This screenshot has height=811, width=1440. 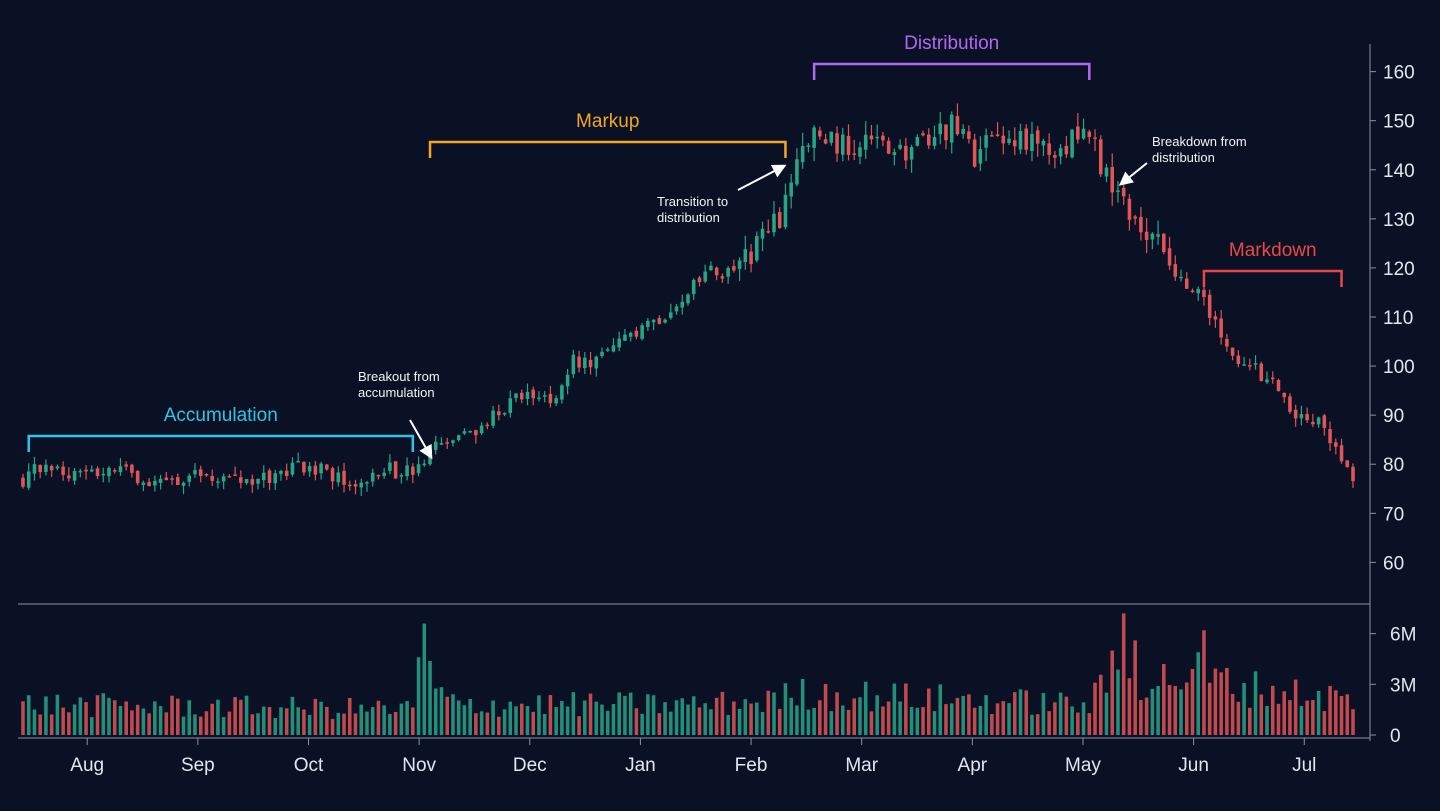 What do you see at coordinates (688, 674) in the screenshot?
I see `volume-bars` at bounding box center [688, 674].